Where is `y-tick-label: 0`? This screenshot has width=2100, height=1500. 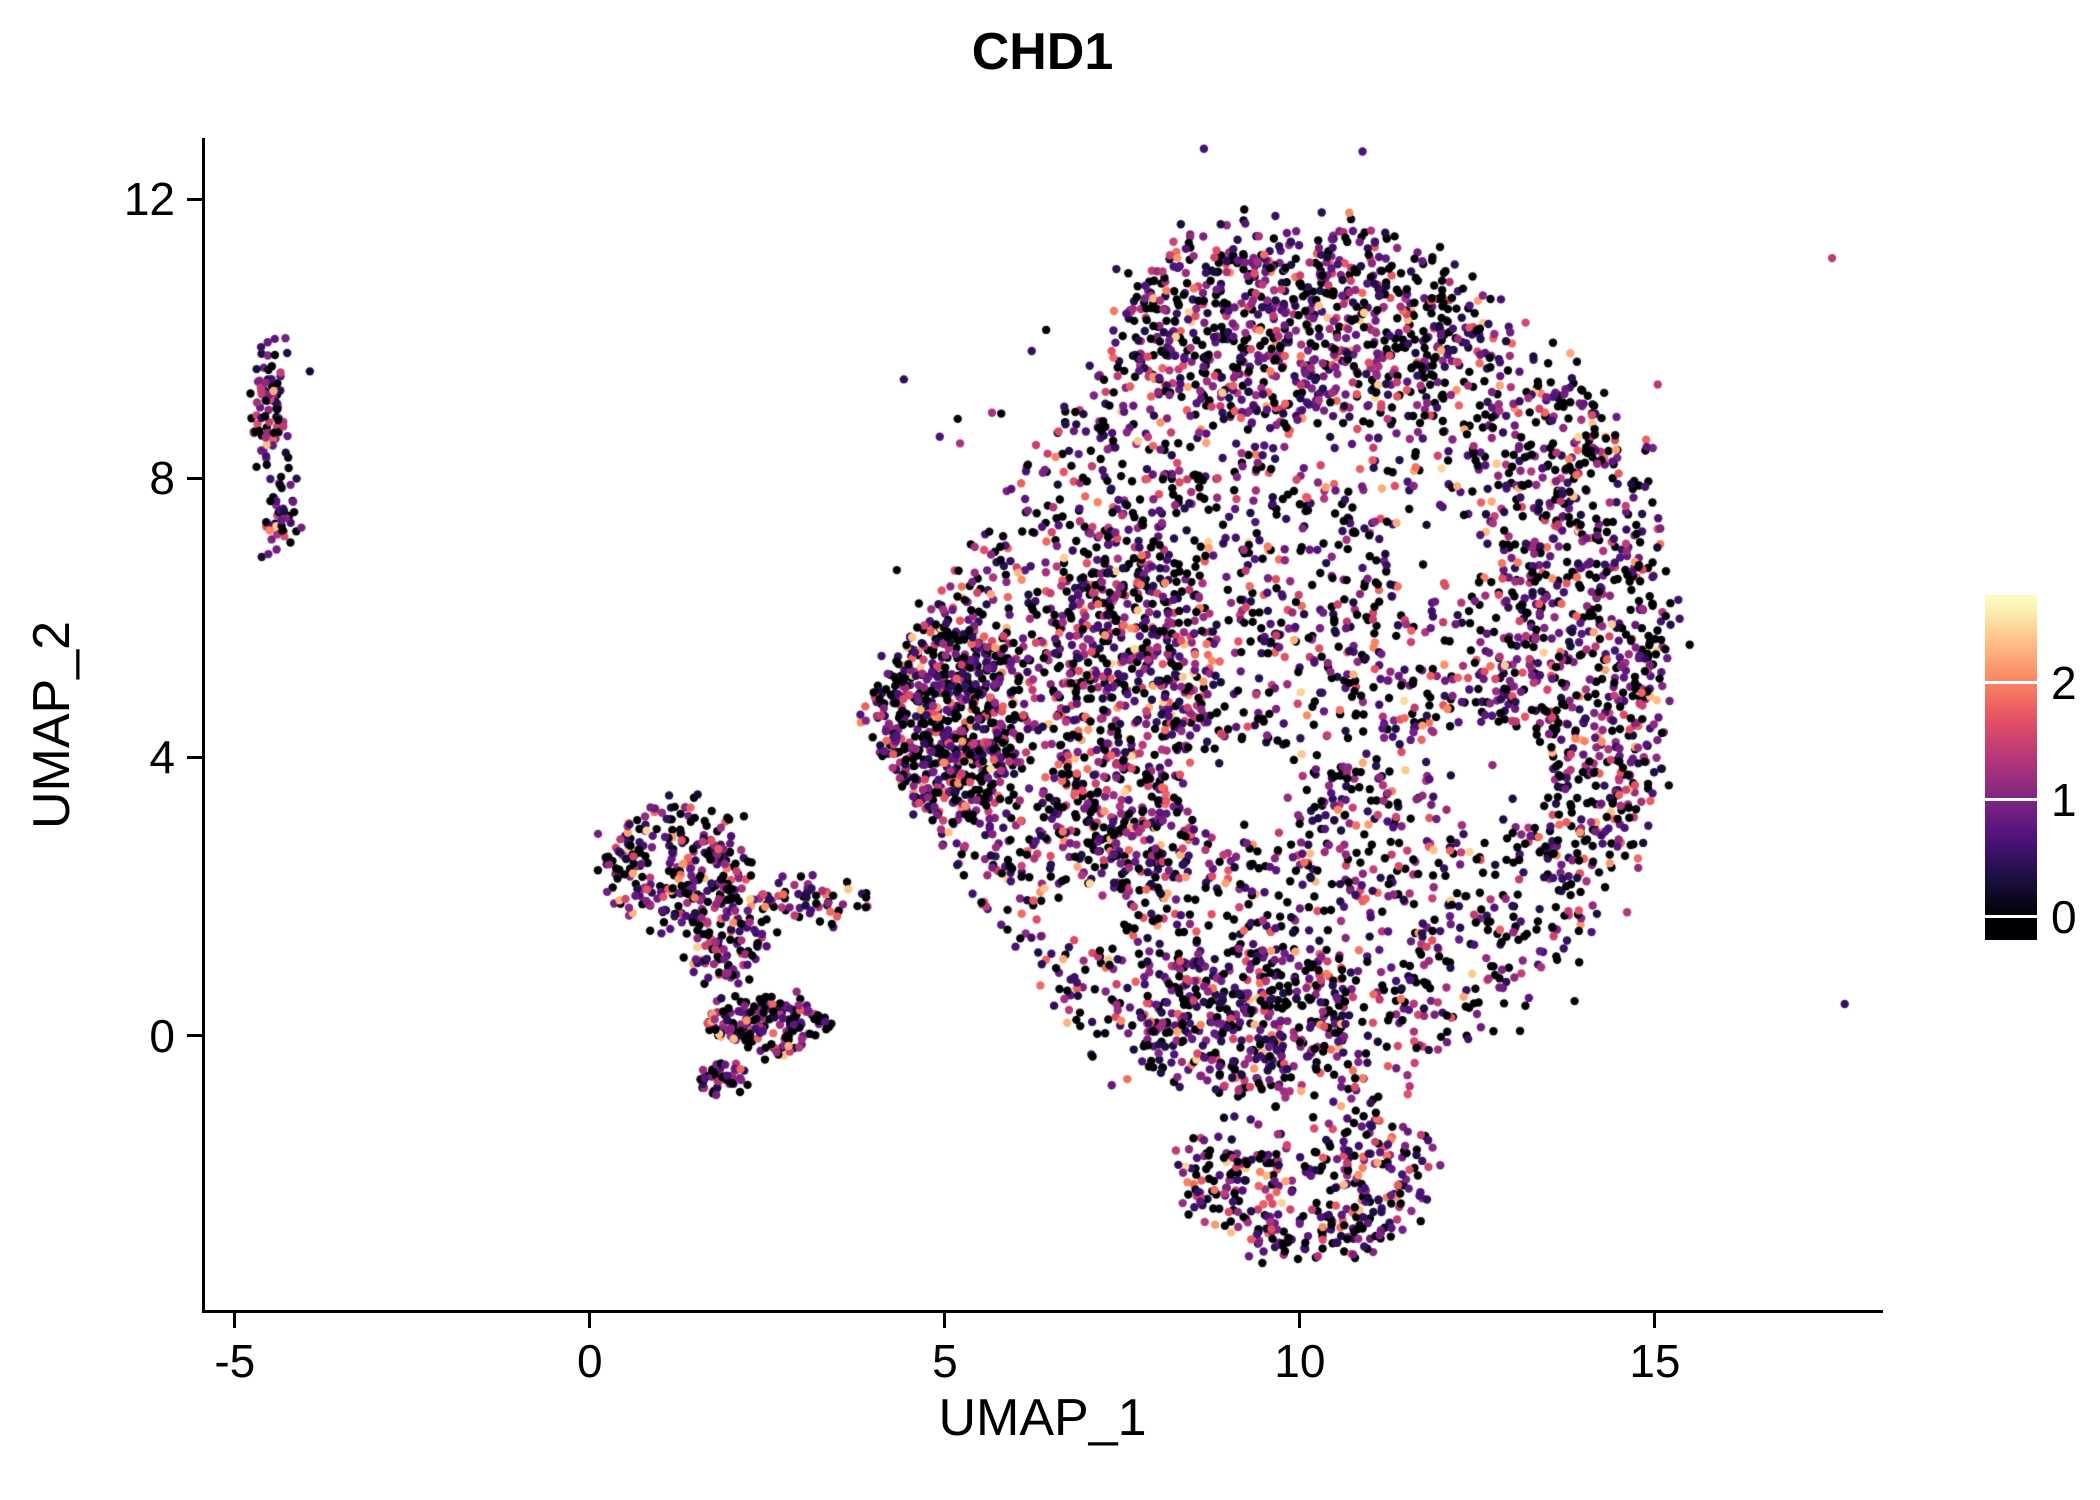
y-tick-label: 0 is located at coordinates (162, 1035).